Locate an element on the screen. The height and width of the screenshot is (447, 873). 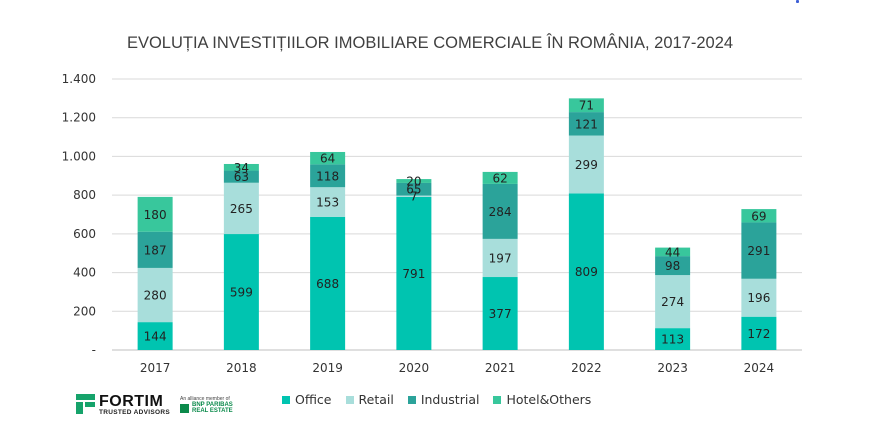
bar-hotel-others-2022 is located at coordinates (586, 105).